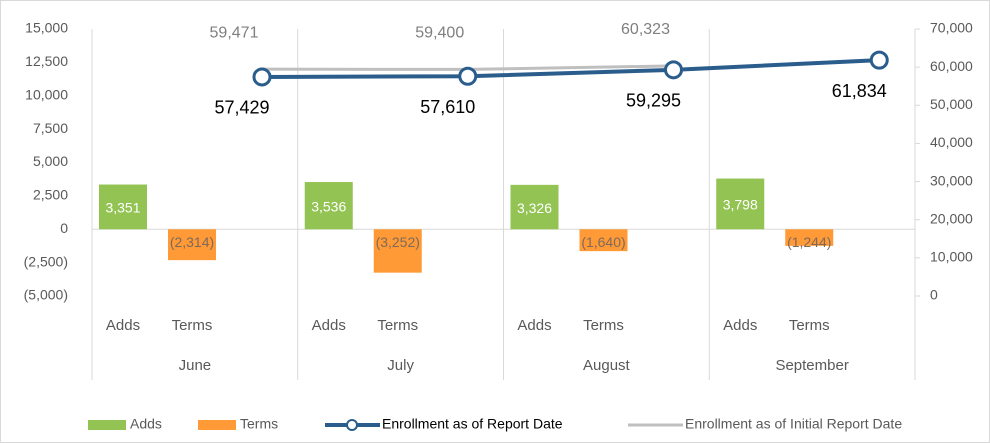 The image size is (990, 443). I want to click on legend-label: Enrollment as of Report Date, so click(472, 424).